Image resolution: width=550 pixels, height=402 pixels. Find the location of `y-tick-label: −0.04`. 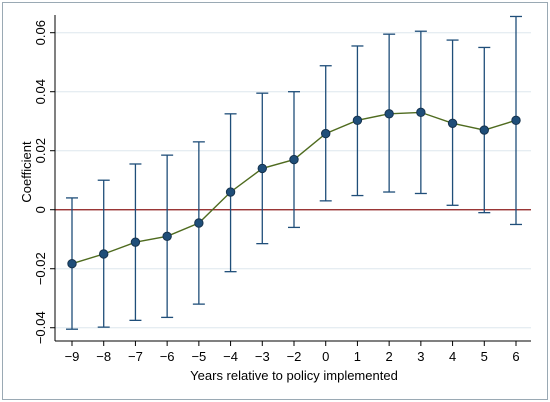

y-tick-label: −0.04 is located at coordinates (40, 327).